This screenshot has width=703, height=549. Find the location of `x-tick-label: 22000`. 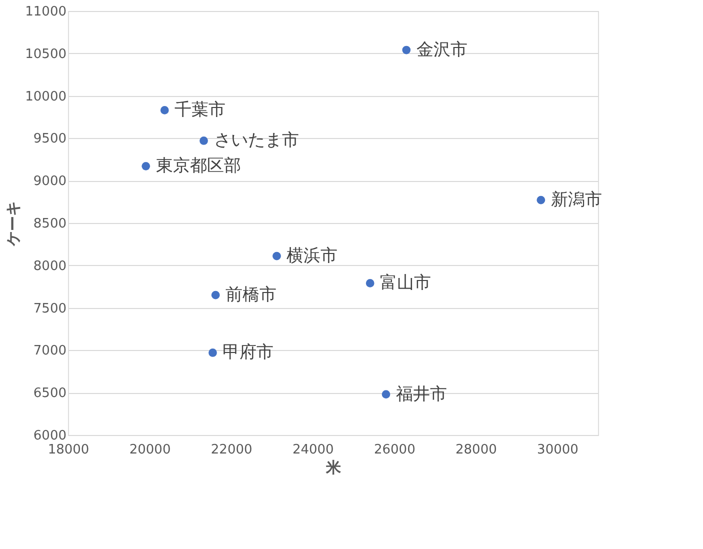

x-tick-label: 22000 is located at coordinates (231, 450).